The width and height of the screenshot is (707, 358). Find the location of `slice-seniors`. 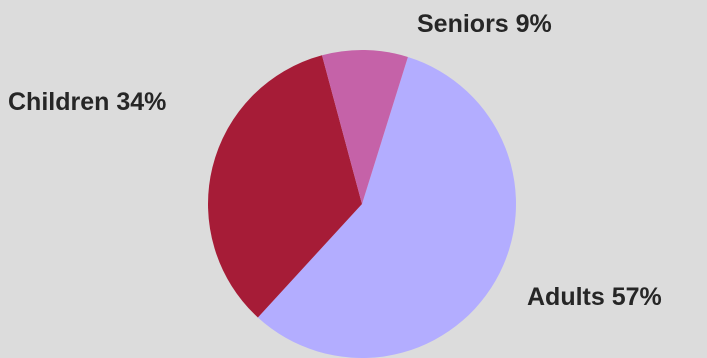

slice-seniors is located at coordinates (365, 127).